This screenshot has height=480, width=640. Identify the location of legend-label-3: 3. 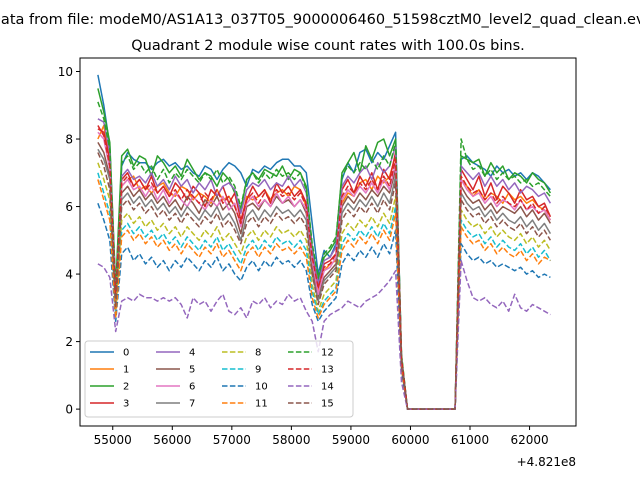
(126, 404).